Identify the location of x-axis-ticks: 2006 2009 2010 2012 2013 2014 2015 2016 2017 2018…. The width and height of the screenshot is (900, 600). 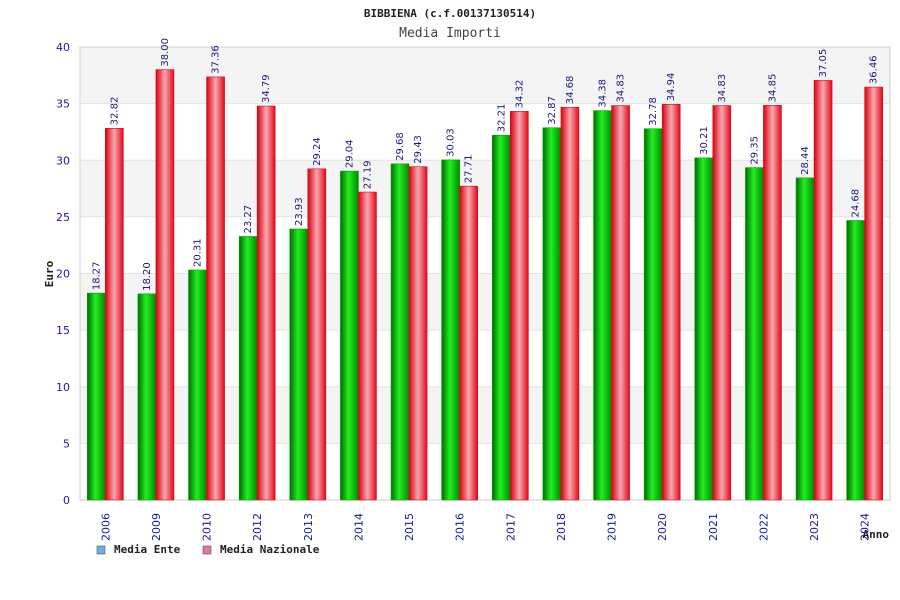
(485, 527).